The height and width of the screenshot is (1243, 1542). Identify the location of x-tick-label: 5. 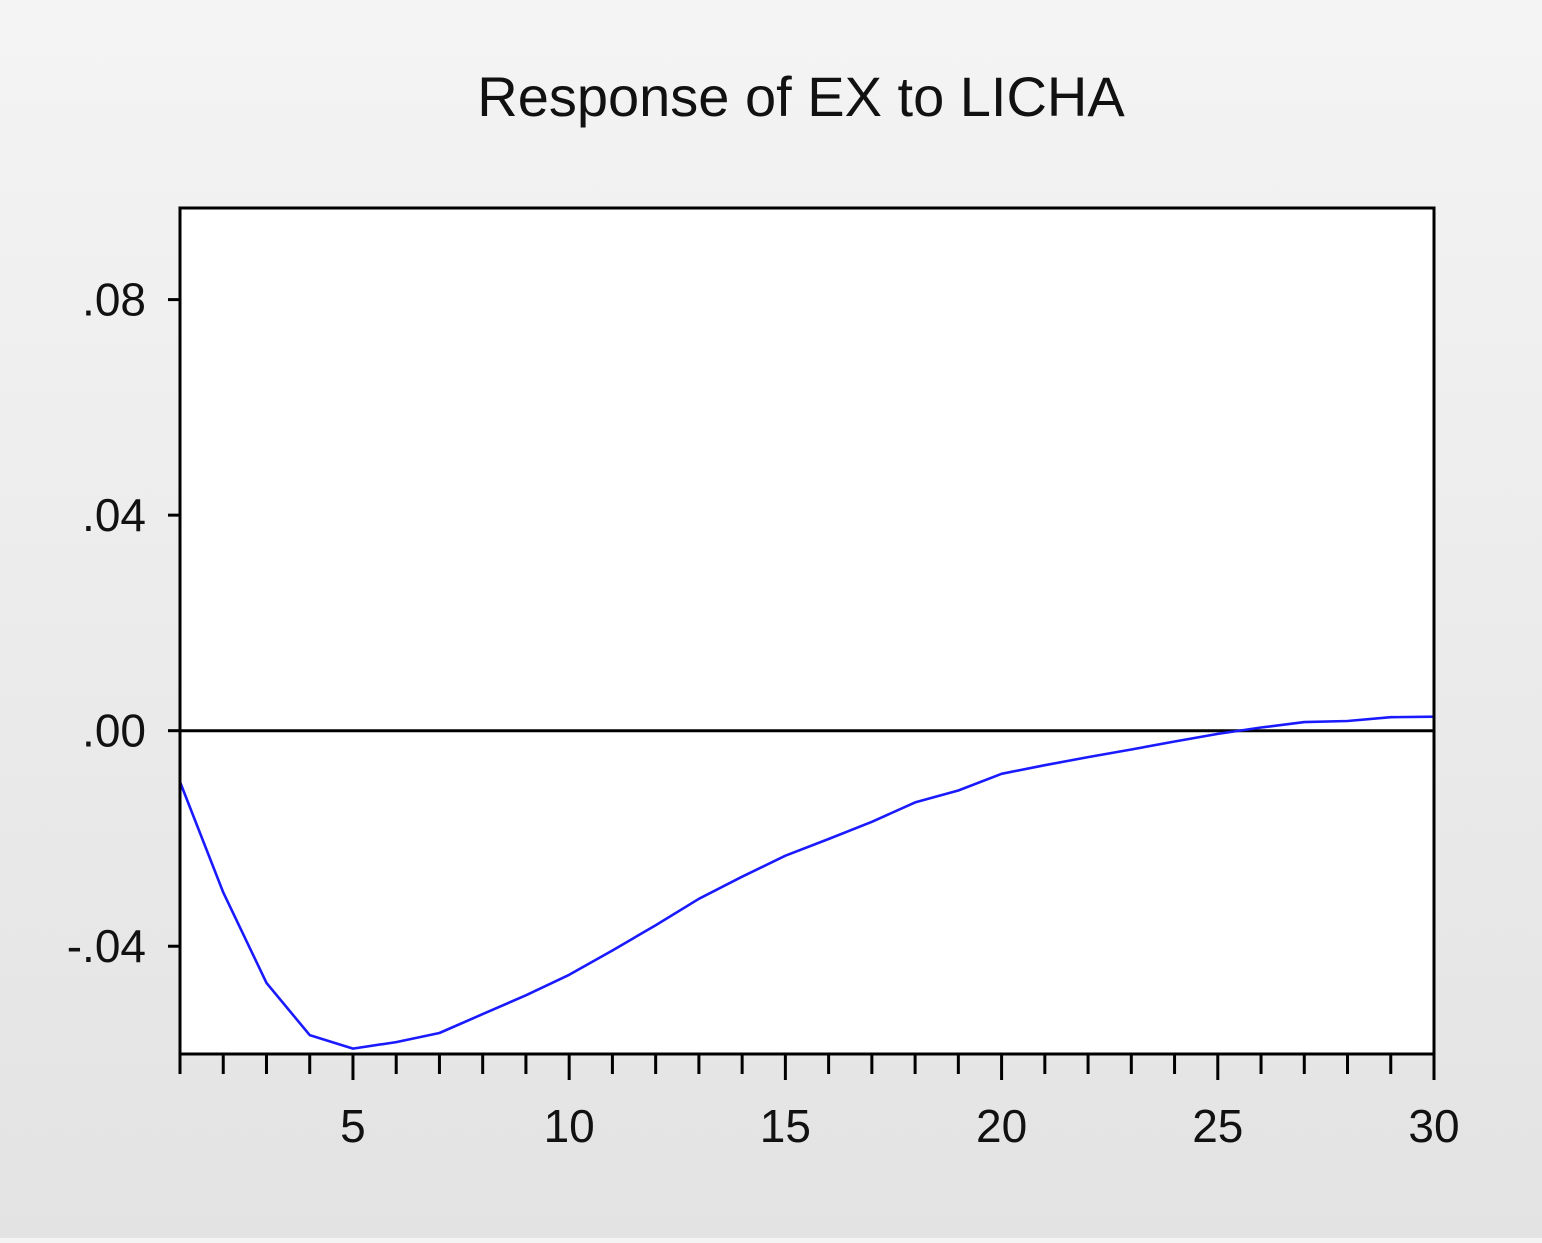
(353, 1126).